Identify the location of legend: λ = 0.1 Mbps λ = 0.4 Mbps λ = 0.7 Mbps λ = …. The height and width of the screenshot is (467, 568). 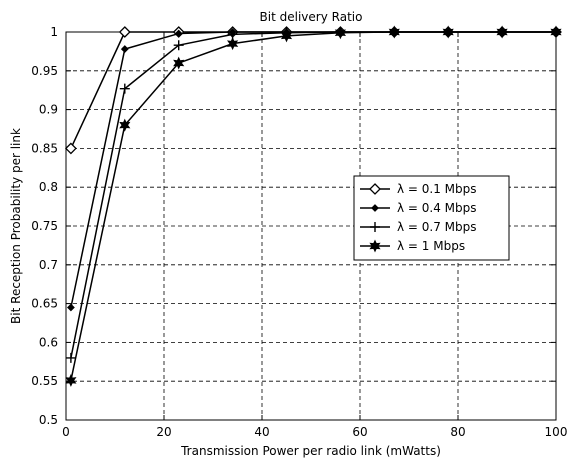
(431, 218).